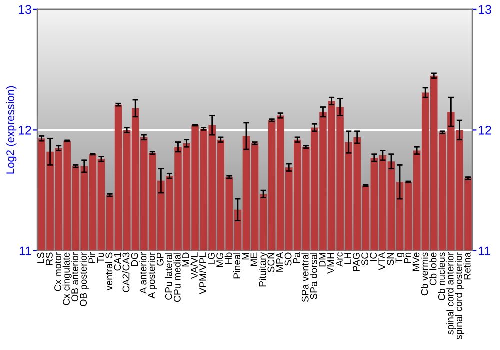 This screenshot has width=500, height=350. What do you see at coordinates (271, 262) in the screenshot?
I see `x-tick-label: SCN` at bounding box center [271, 262].